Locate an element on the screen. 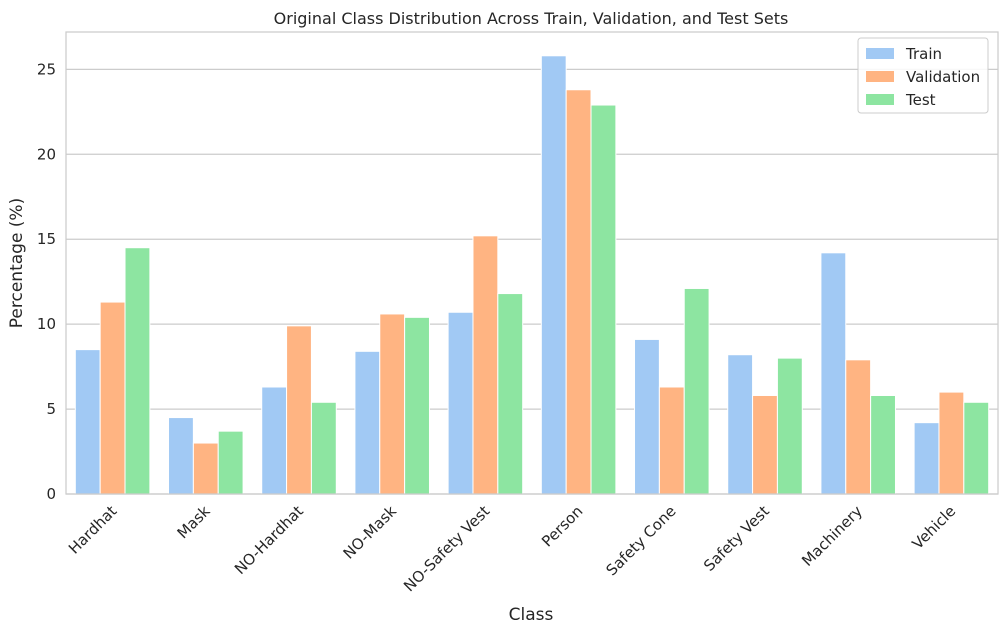 This screenshot has width=1006, height=637. x-axis-label: Class is located at coordinates (531, 615).